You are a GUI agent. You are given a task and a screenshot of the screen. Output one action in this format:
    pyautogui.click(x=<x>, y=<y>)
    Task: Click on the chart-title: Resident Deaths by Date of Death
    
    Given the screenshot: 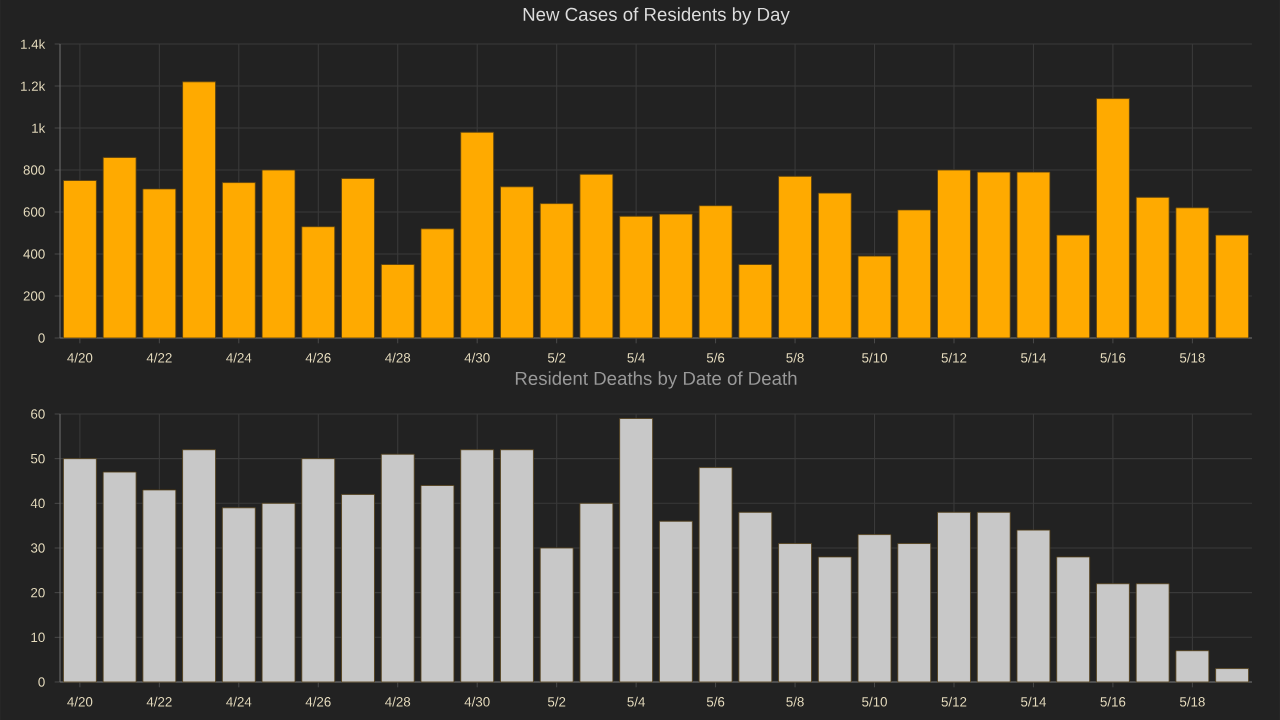 What is the action you would take?
    pyautogui.click(x=656, y=380)
    